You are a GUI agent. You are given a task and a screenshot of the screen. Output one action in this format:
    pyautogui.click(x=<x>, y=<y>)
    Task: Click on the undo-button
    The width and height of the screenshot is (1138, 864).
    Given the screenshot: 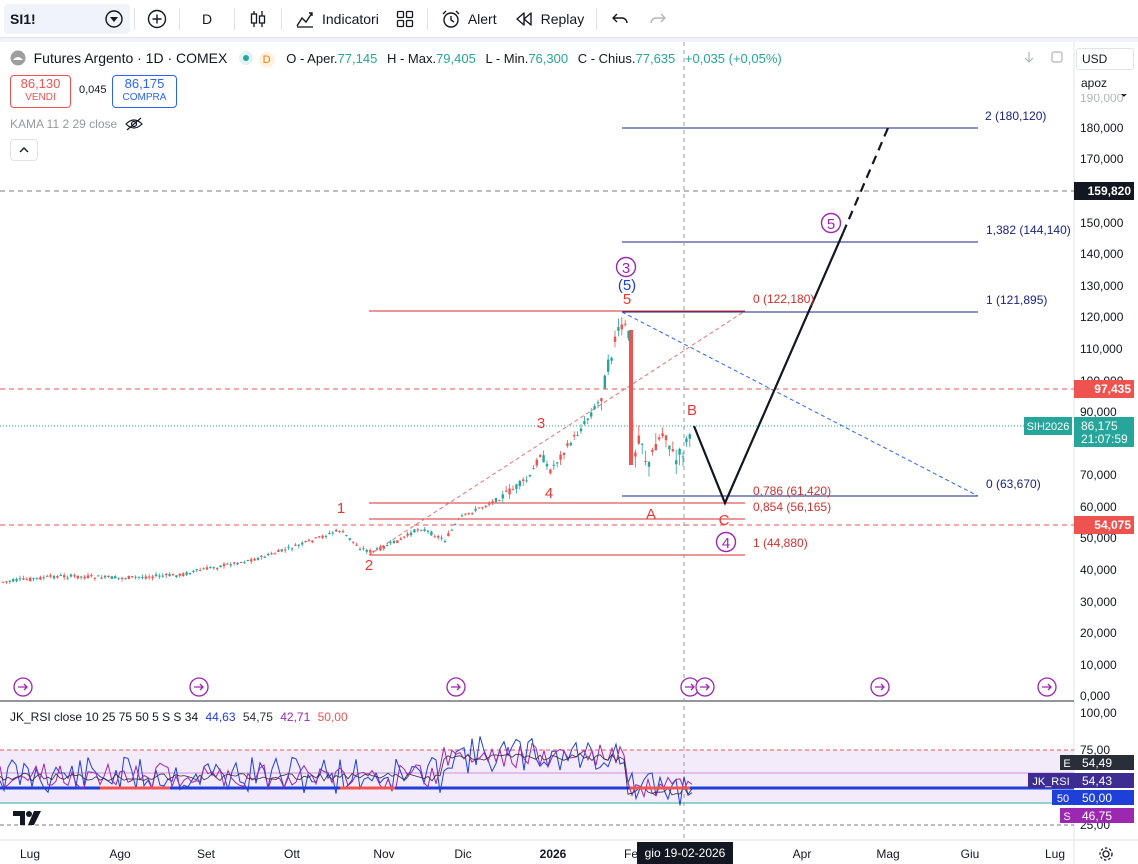 What is the action you would take?
    pyautogui.click(x=620, y=19)
    